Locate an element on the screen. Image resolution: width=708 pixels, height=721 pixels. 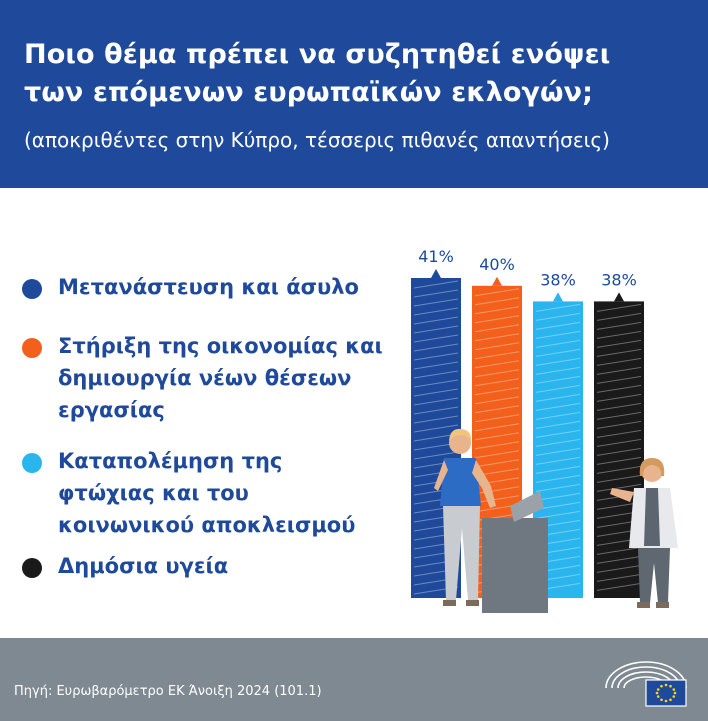
woman-left-arm is located at coordinates (441, 475).